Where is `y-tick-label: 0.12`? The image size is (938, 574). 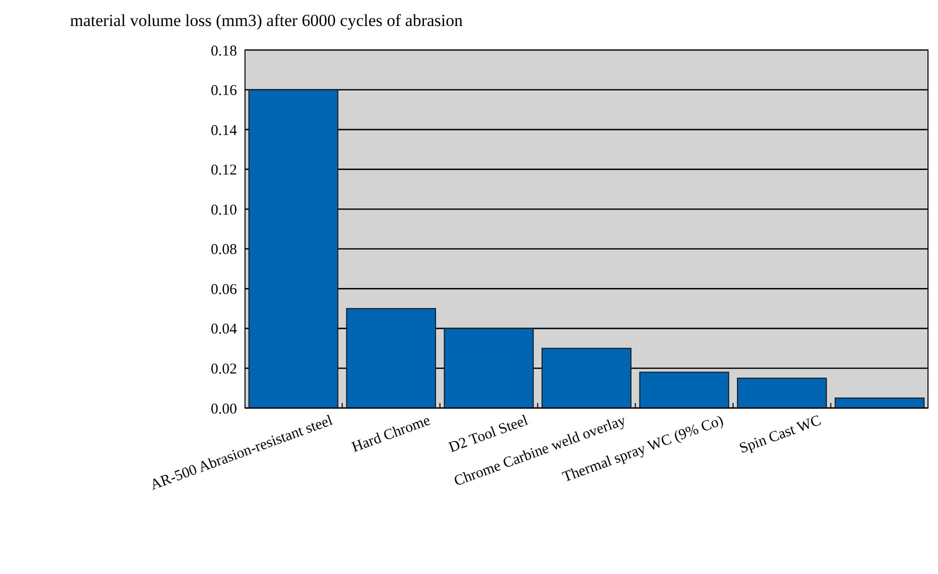 y-tick-label: 0.12 is located at coordinates (223, 170).